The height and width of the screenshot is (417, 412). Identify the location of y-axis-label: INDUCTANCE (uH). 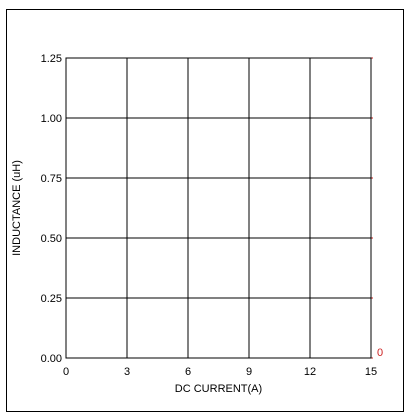
(17, 208).